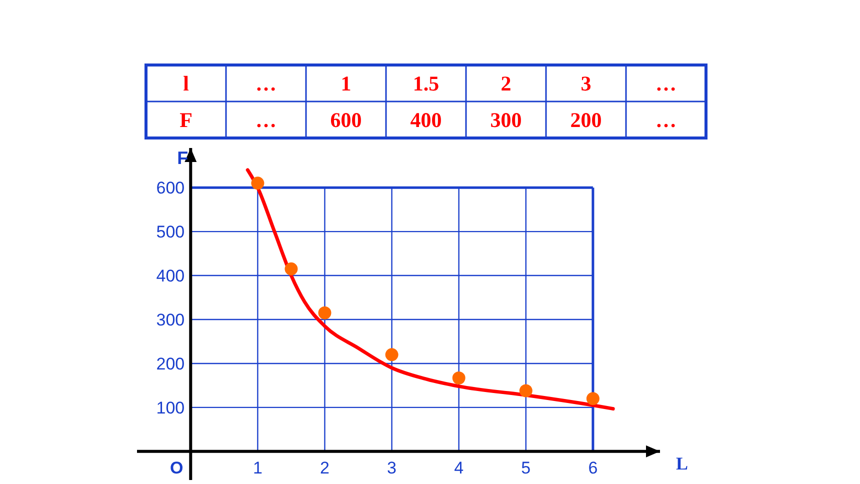 The width and height of the screenshot is (860, 484). What do you see at coordinates (392, 468) in the screenshot?
I see `x-tick-label: 3` at bounding box center [392, 468].